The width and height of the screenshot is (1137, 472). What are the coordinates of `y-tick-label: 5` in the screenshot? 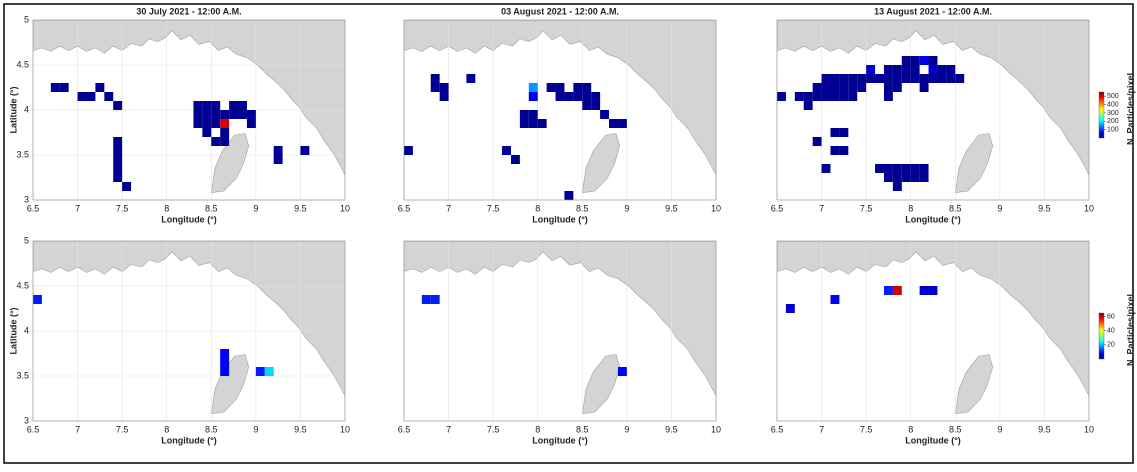 It's located at (26, 240).